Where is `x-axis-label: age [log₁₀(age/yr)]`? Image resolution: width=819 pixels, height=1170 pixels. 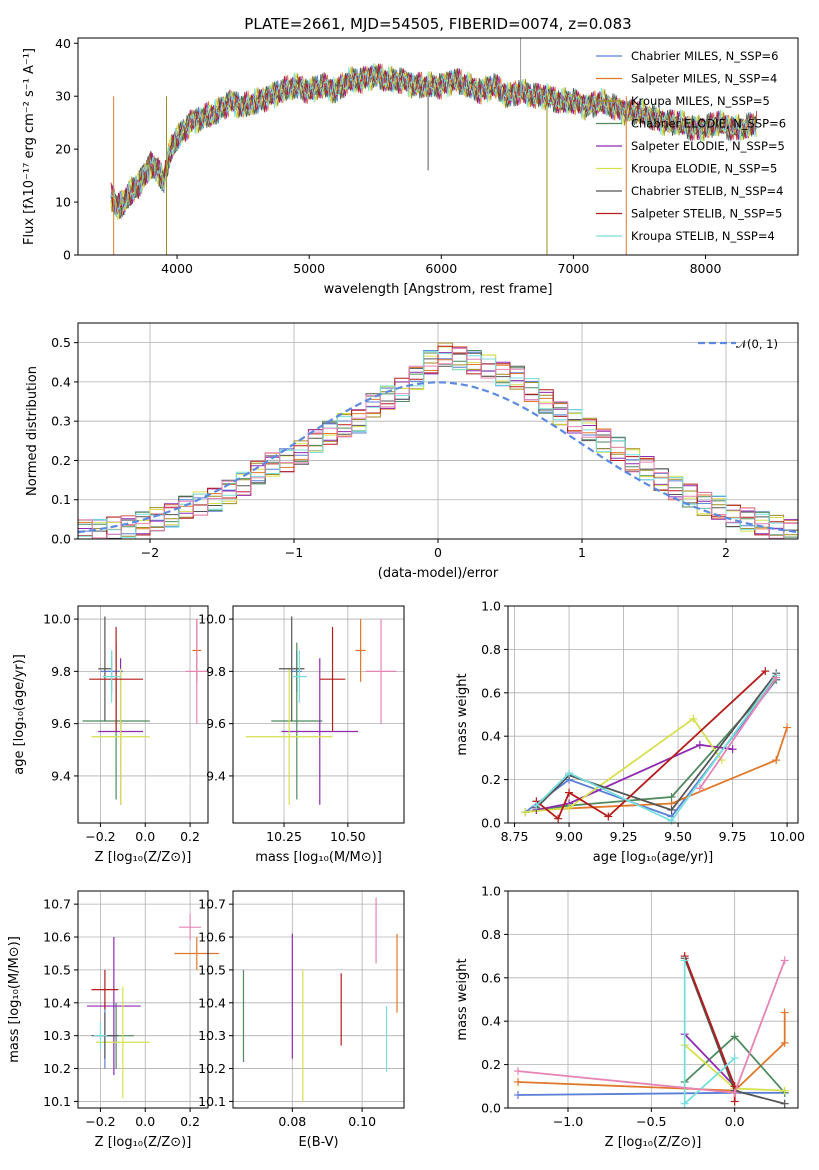
x-axis-label: age [log₁₀(age/yr)] is located at coordinates (653, 857).